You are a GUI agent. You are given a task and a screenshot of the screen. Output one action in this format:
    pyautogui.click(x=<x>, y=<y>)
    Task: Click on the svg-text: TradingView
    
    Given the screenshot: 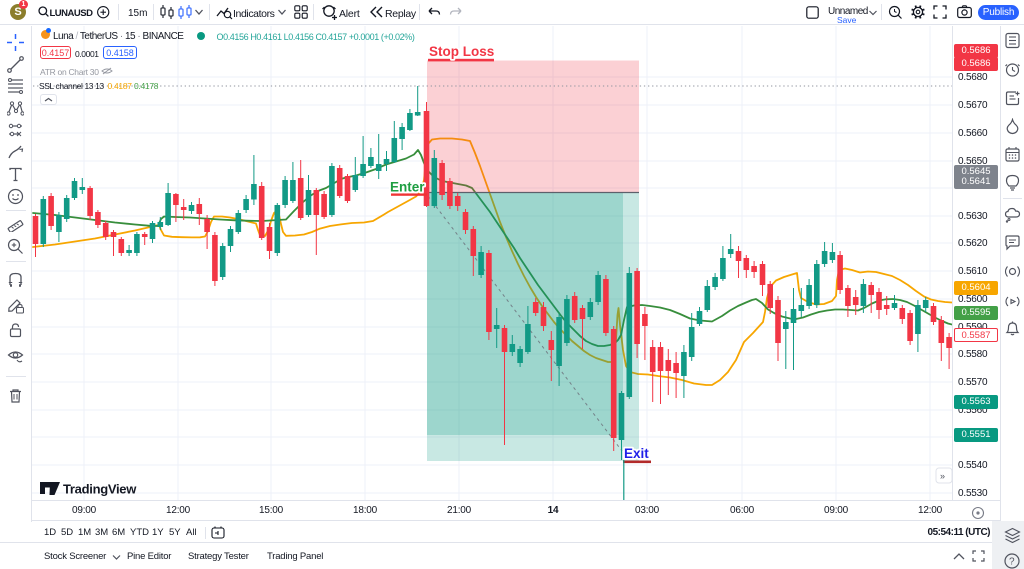 What is the action you would take?
    pyautogui.click(x=100, y=489)
    